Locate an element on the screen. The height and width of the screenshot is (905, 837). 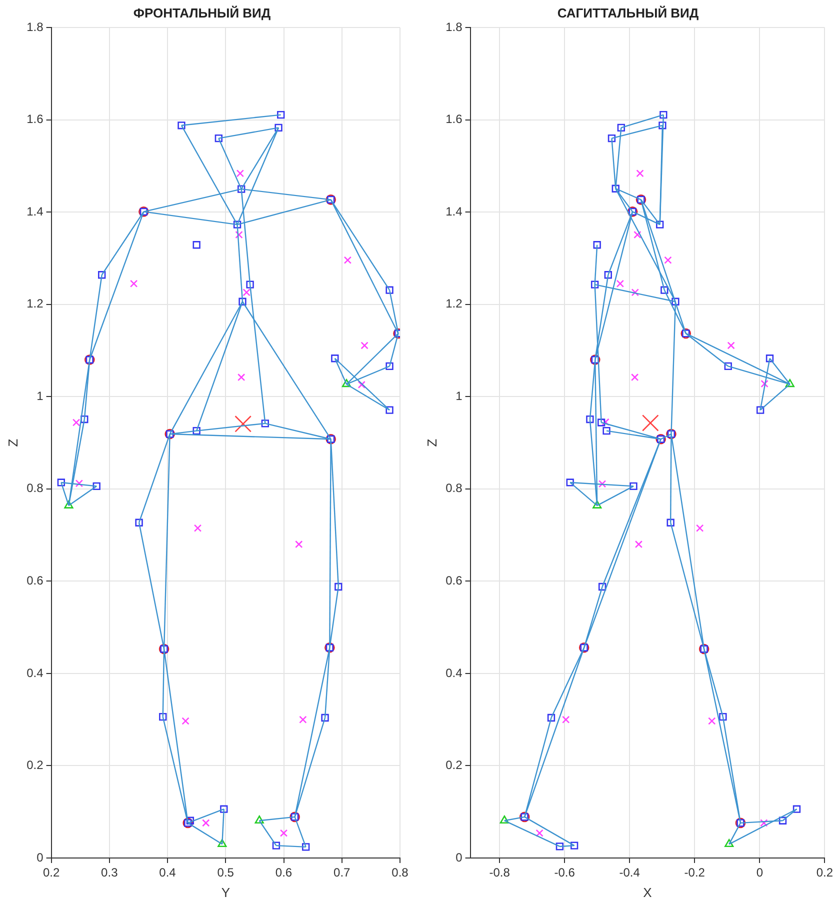
x-tick-label: 0 is located at coordinates (760, 873).